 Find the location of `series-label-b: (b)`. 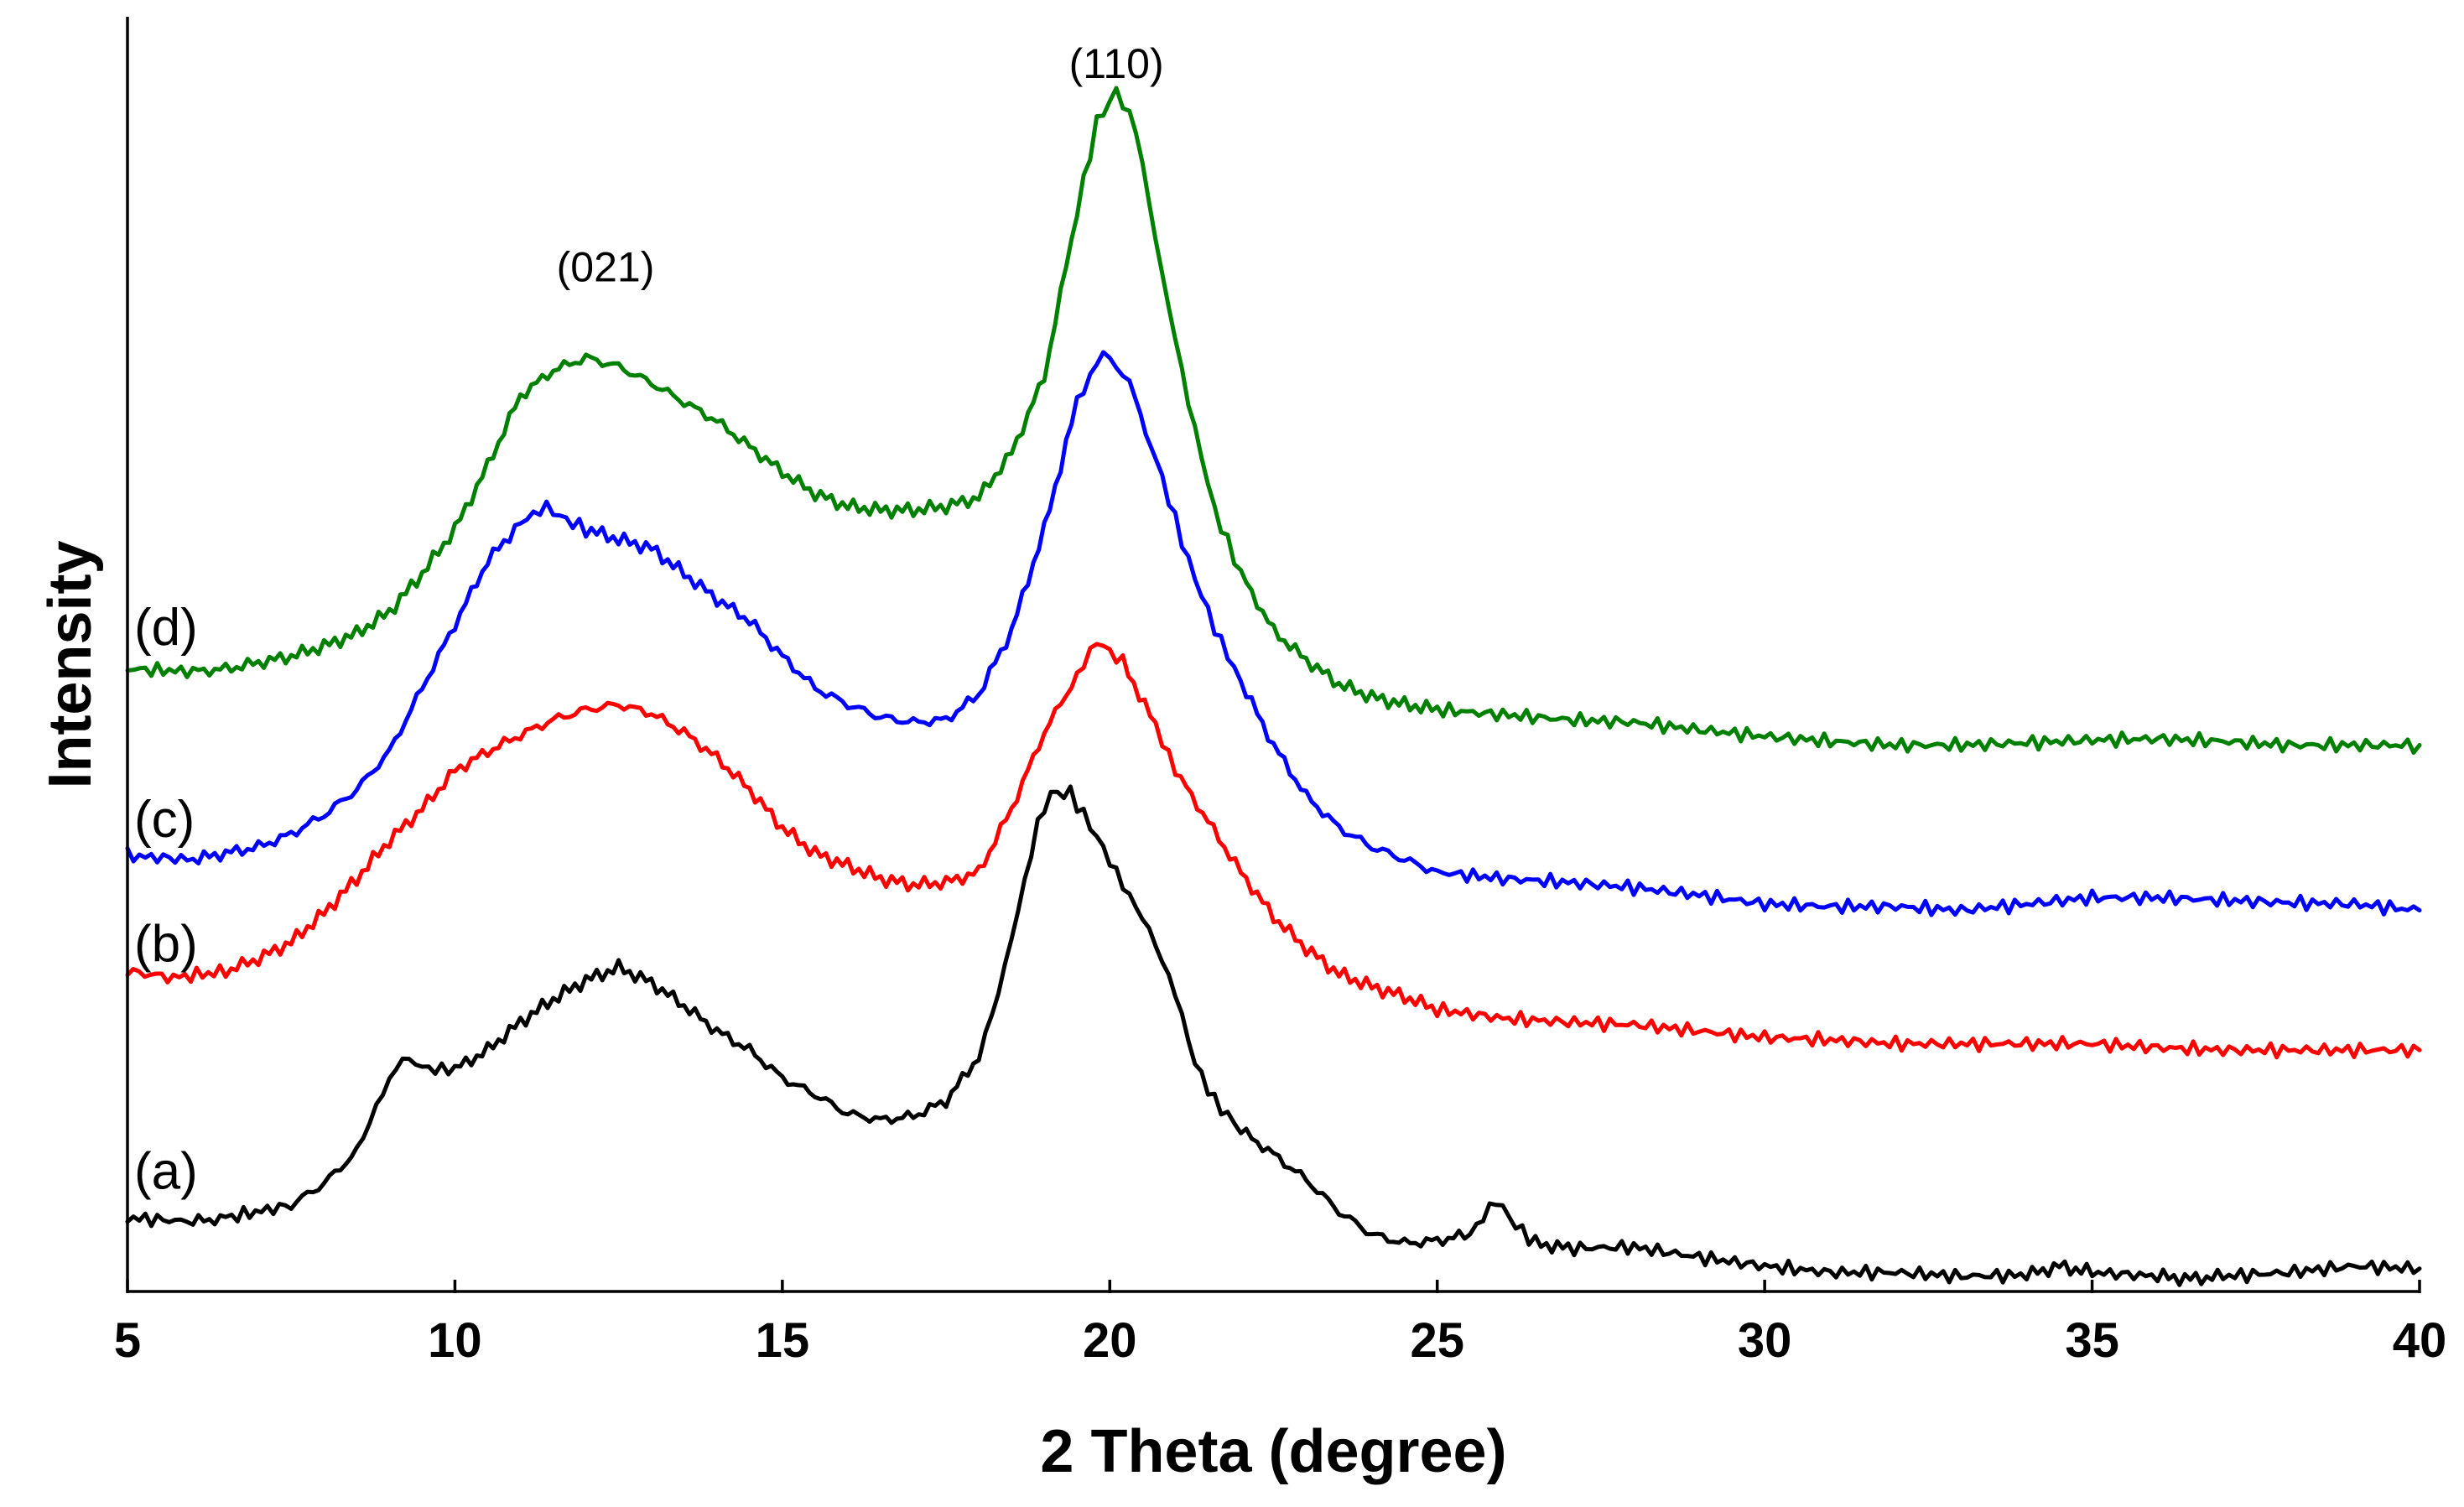

series-label-b: (b) is located at coordinates (166, 944).